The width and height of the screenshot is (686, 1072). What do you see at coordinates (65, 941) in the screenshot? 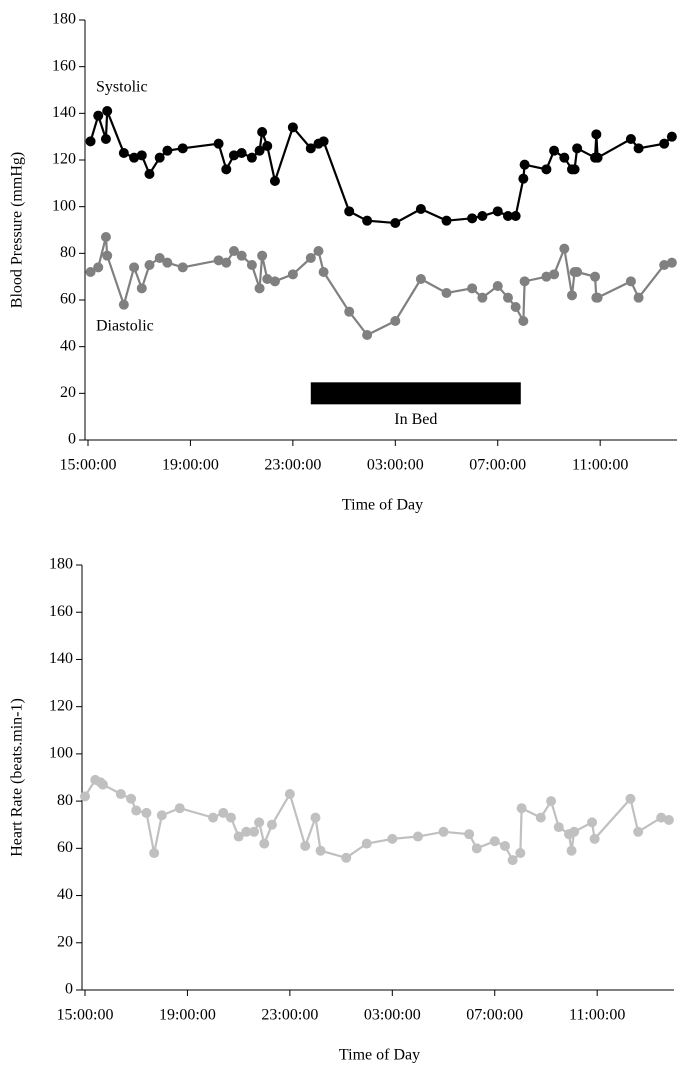
I see `y-tick-label: 20` at bounding box center [65, 941].